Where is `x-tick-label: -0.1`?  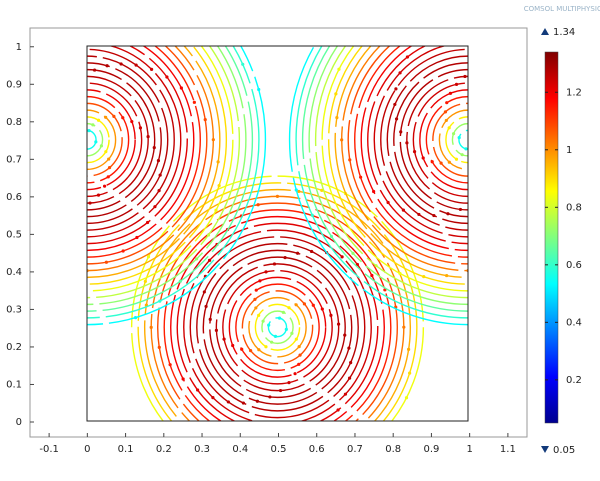 x-tick-label: -0.1 is located at coordinates (49, 449).